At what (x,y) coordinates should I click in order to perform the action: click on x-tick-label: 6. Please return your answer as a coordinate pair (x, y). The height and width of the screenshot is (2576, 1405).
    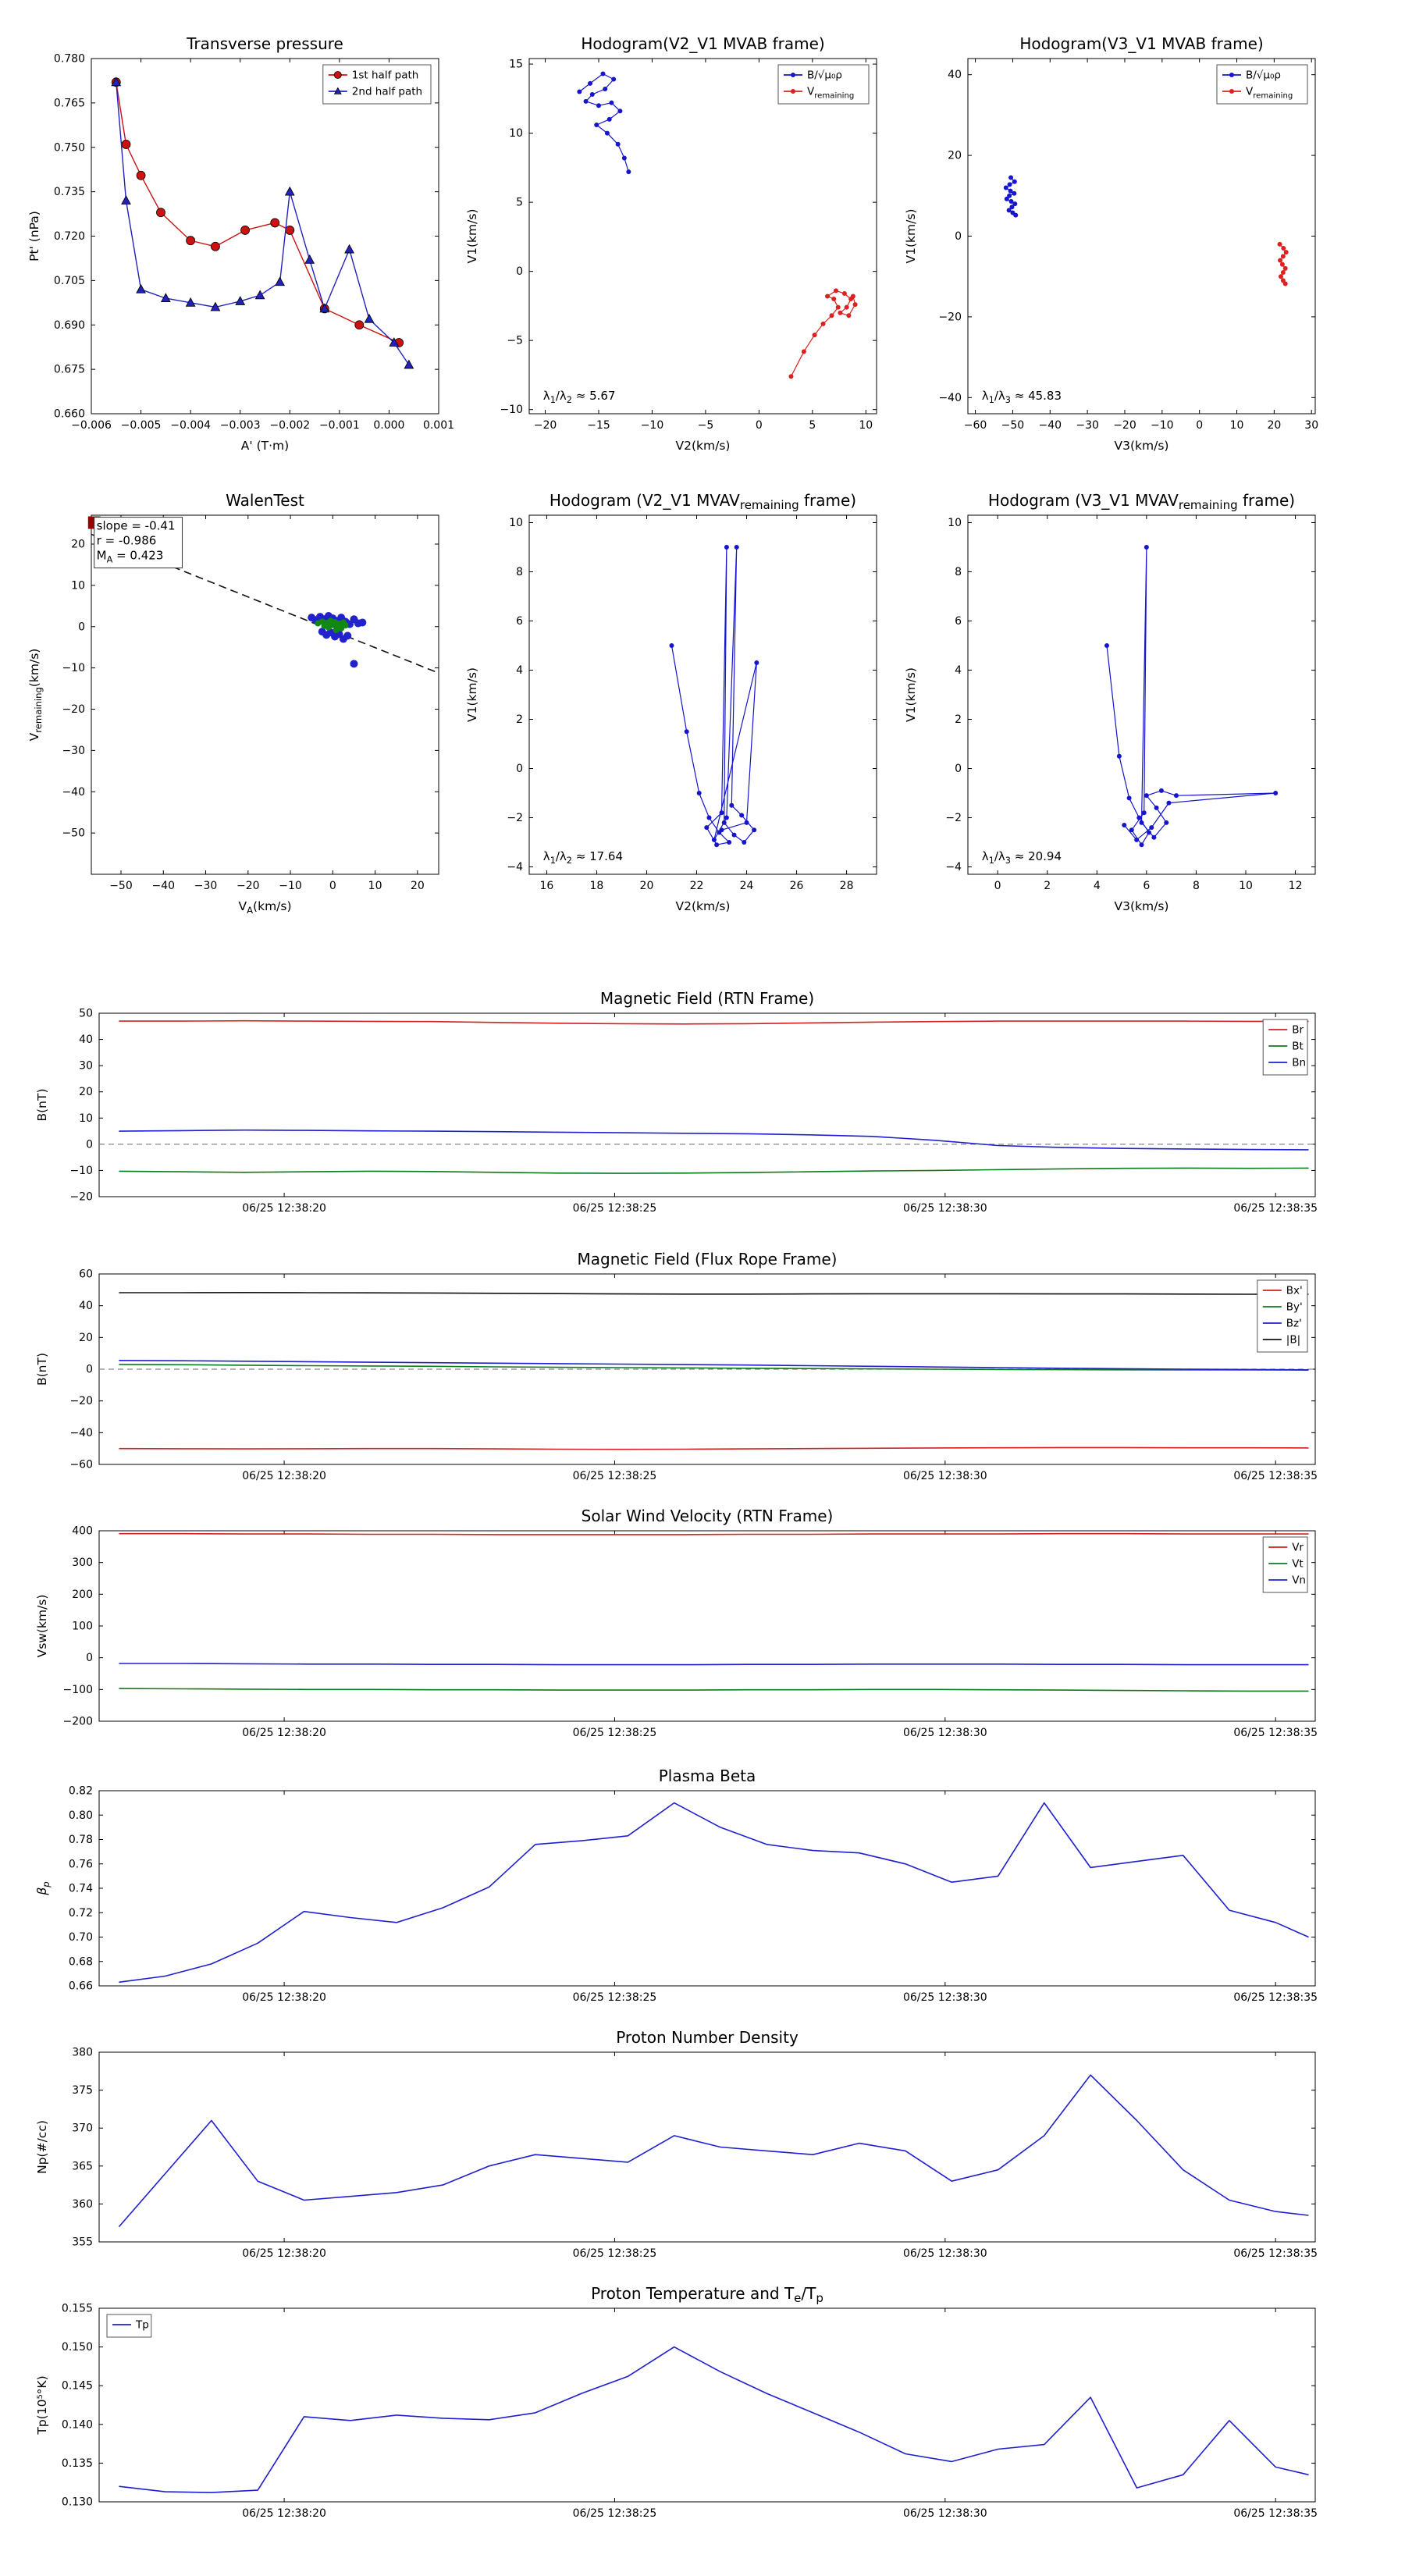
    Looking at the image, I should click on (1147, 886).